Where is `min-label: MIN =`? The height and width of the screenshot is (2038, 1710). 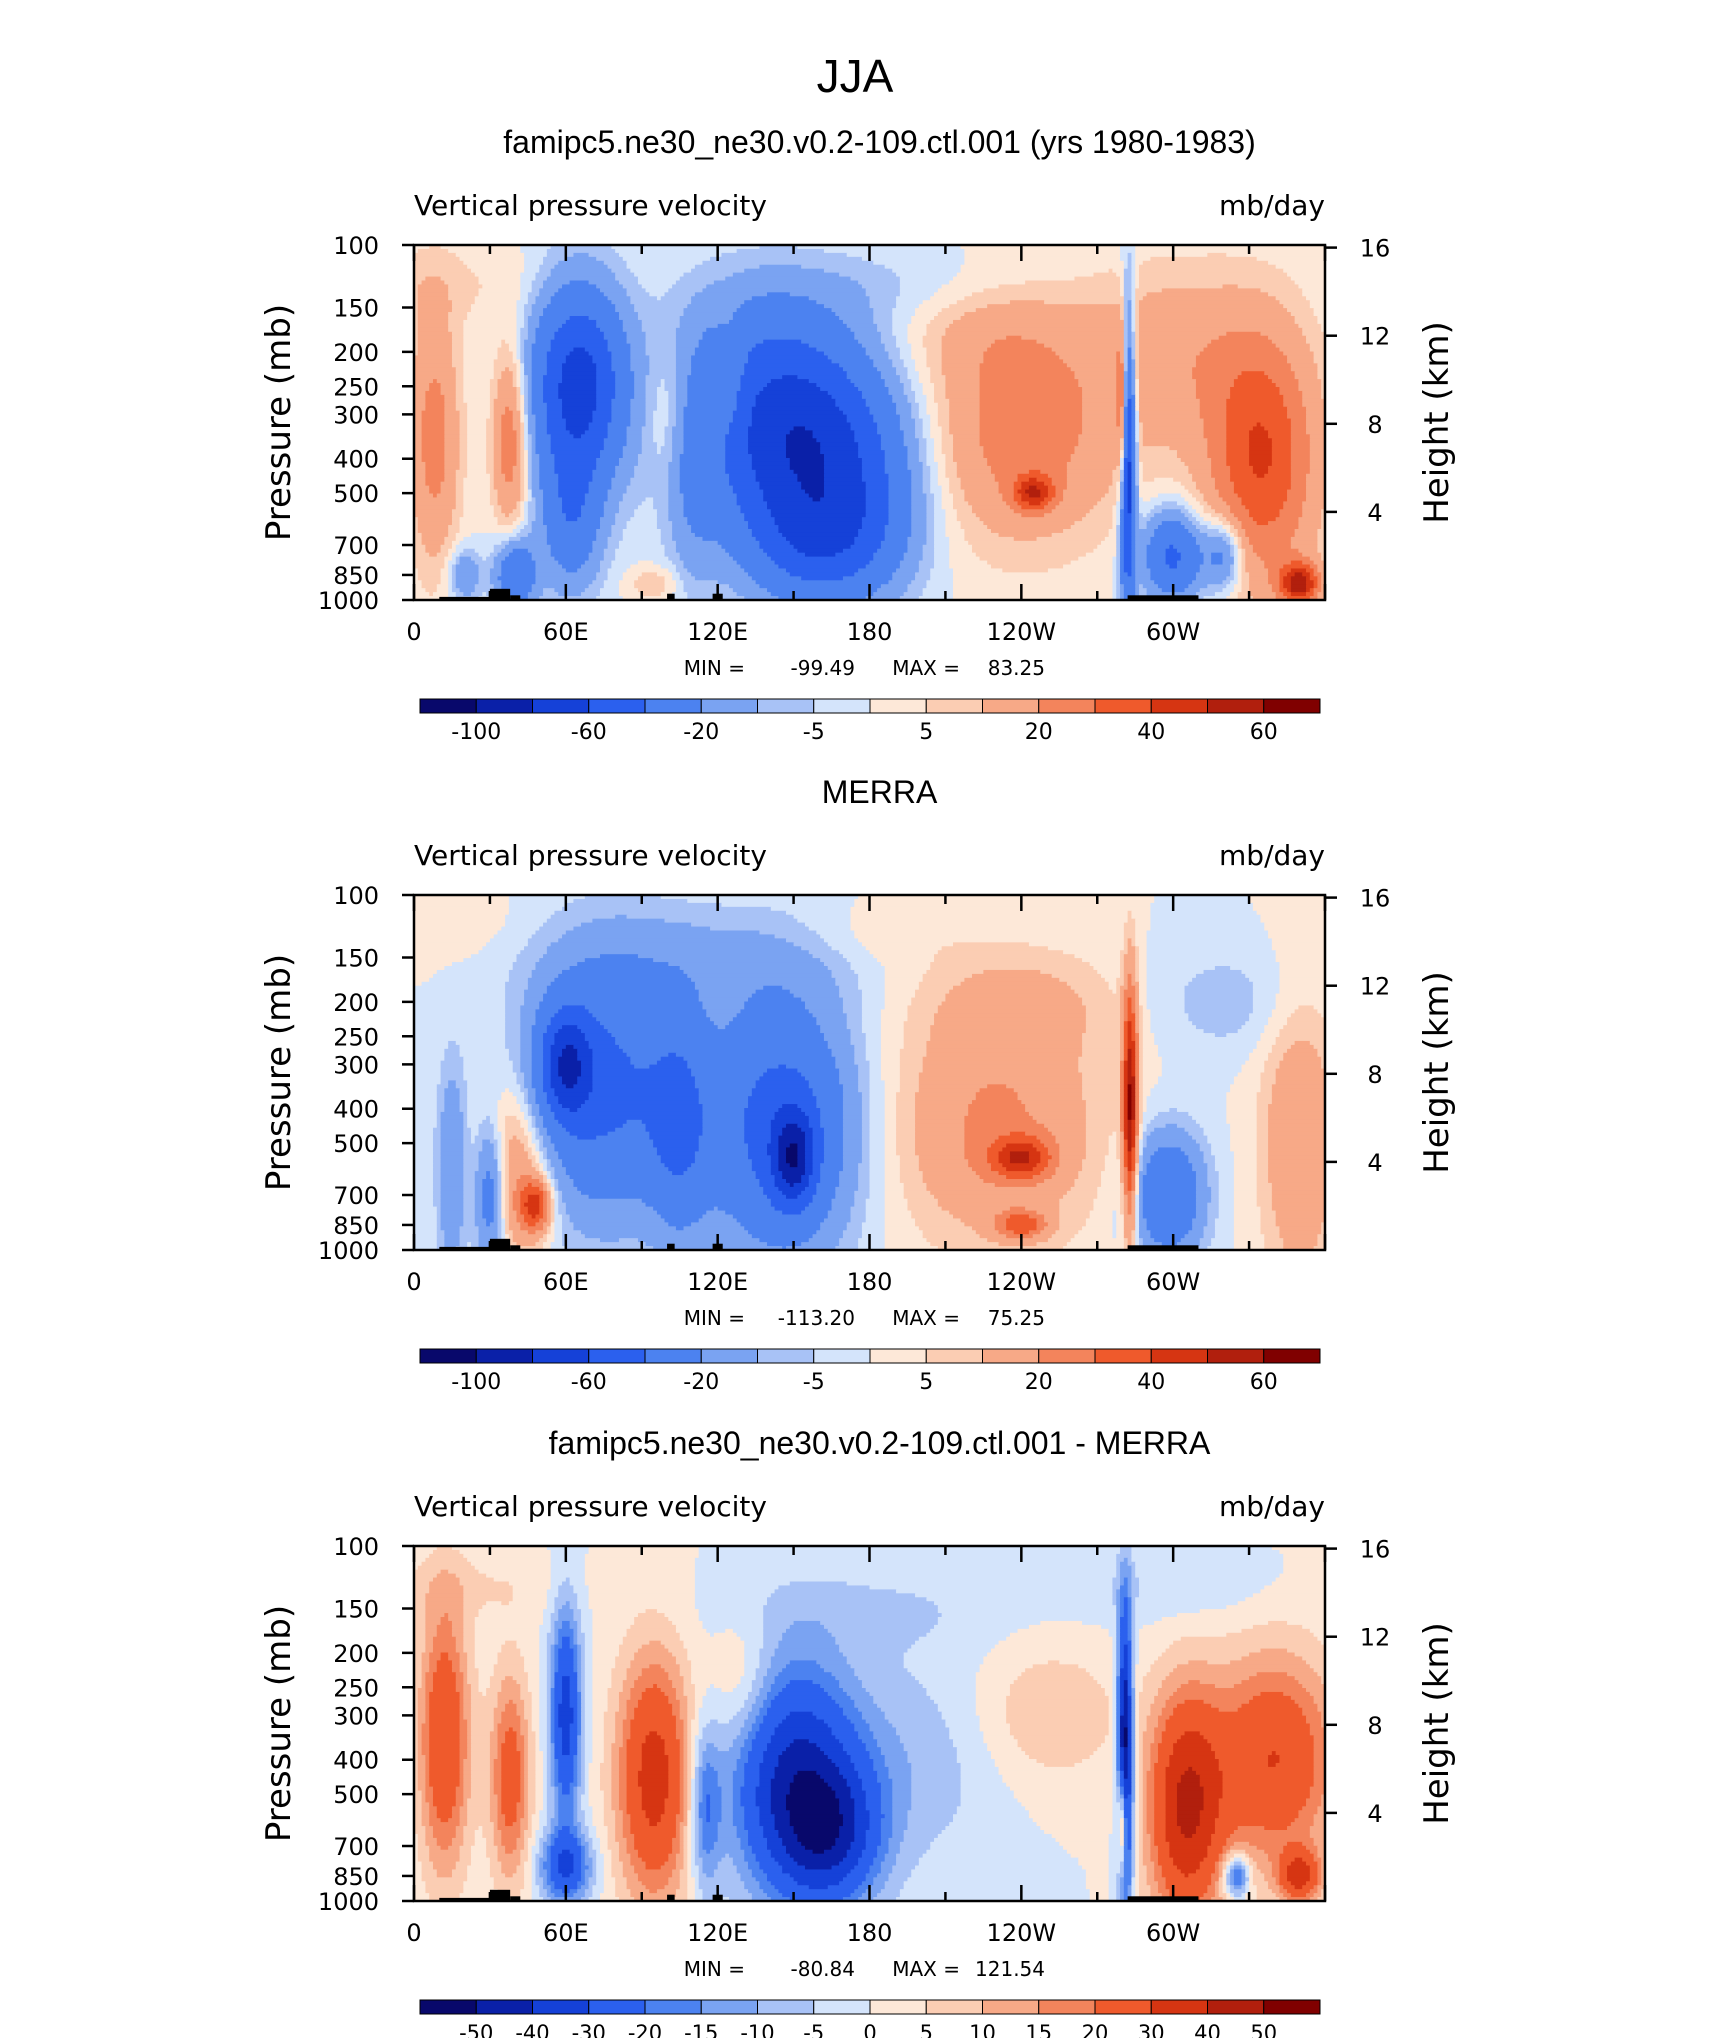 min-label: MIN = is located at coordinates (714, 668).